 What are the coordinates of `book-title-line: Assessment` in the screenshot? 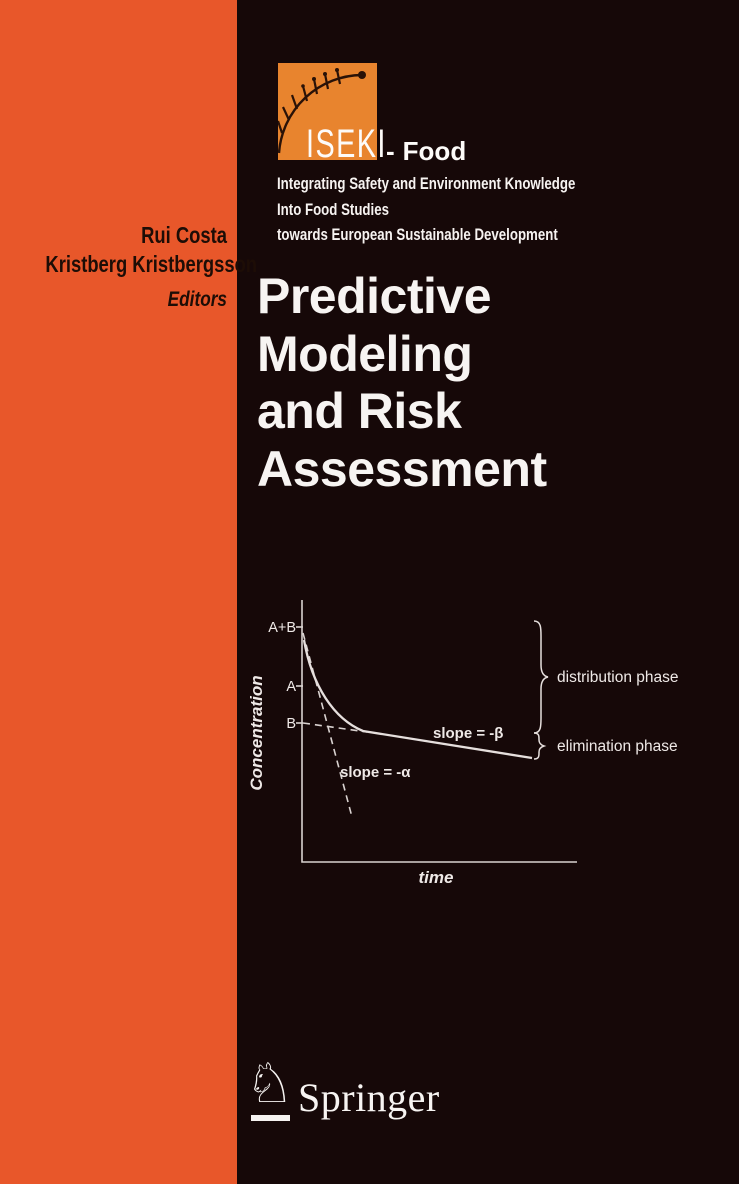 It's located at (402, 468).